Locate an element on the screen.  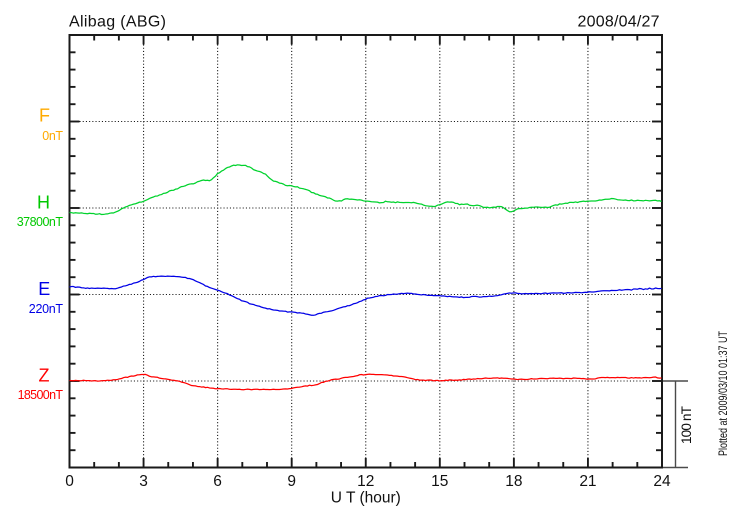
svg-text: 9 is located at coordinates (291, 481).